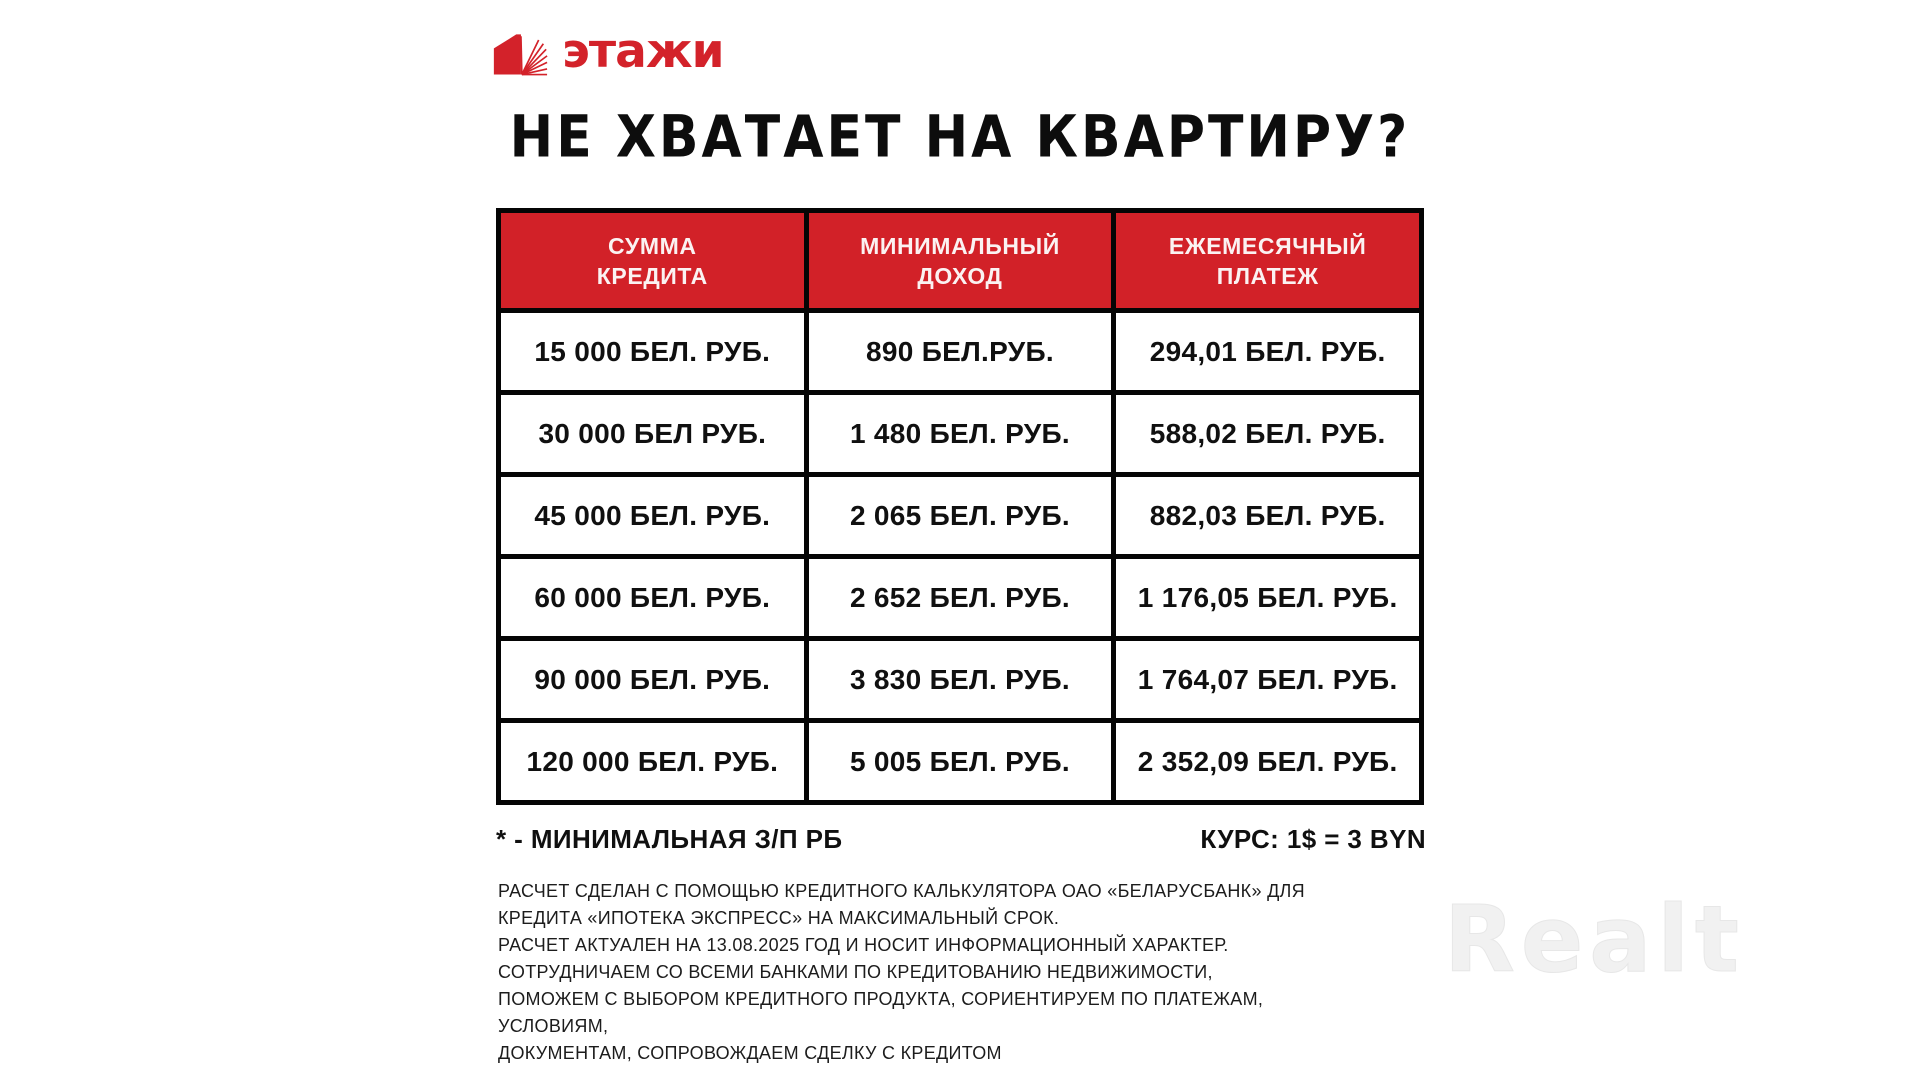  Describe the element at coordinates (520, 54) in the screenshot. I see `etazhi-house-icon` at that location.